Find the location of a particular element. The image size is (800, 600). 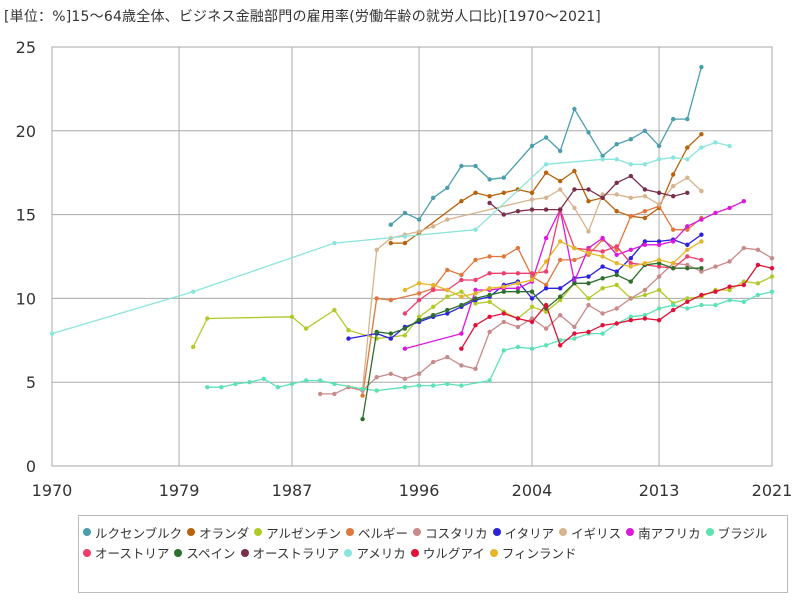

legend-label: ルクセンブルク is located at coordinates (139, 533).